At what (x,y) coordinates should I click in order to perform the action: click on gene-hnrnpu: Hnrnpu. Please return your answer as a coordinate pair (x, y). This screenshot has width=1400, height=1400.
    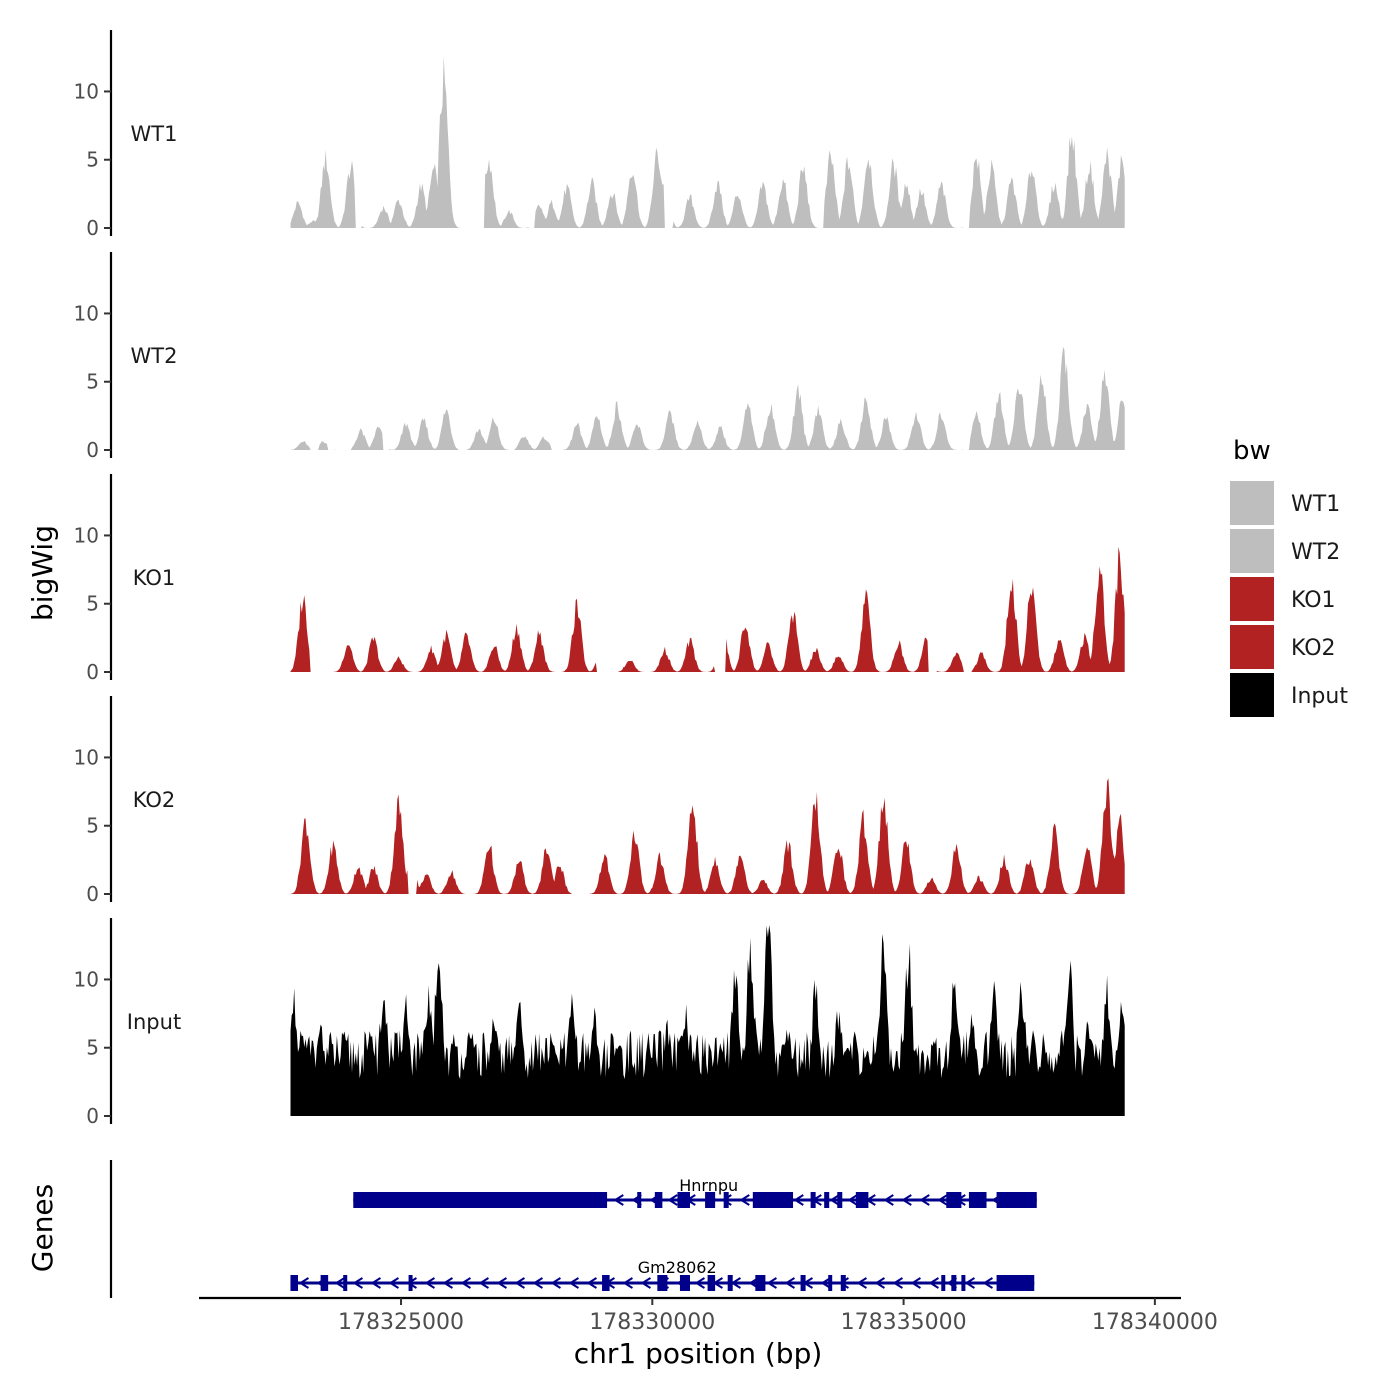
    Looking at the image, I should click on (695, 1192).